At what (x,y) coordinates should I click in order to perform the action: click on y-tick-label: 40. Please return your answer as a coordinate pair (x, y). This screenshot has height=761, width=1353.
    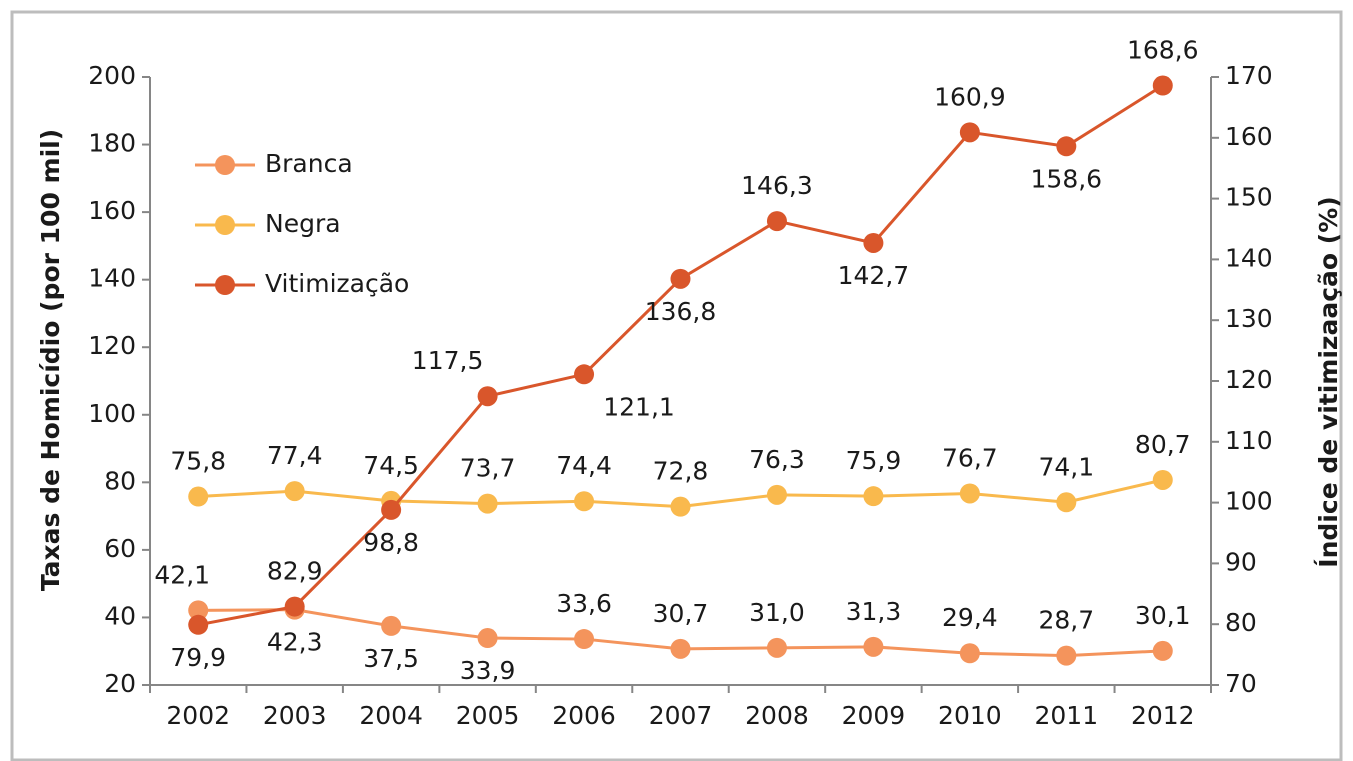
    Looking at the image, I should click on (120, 615).